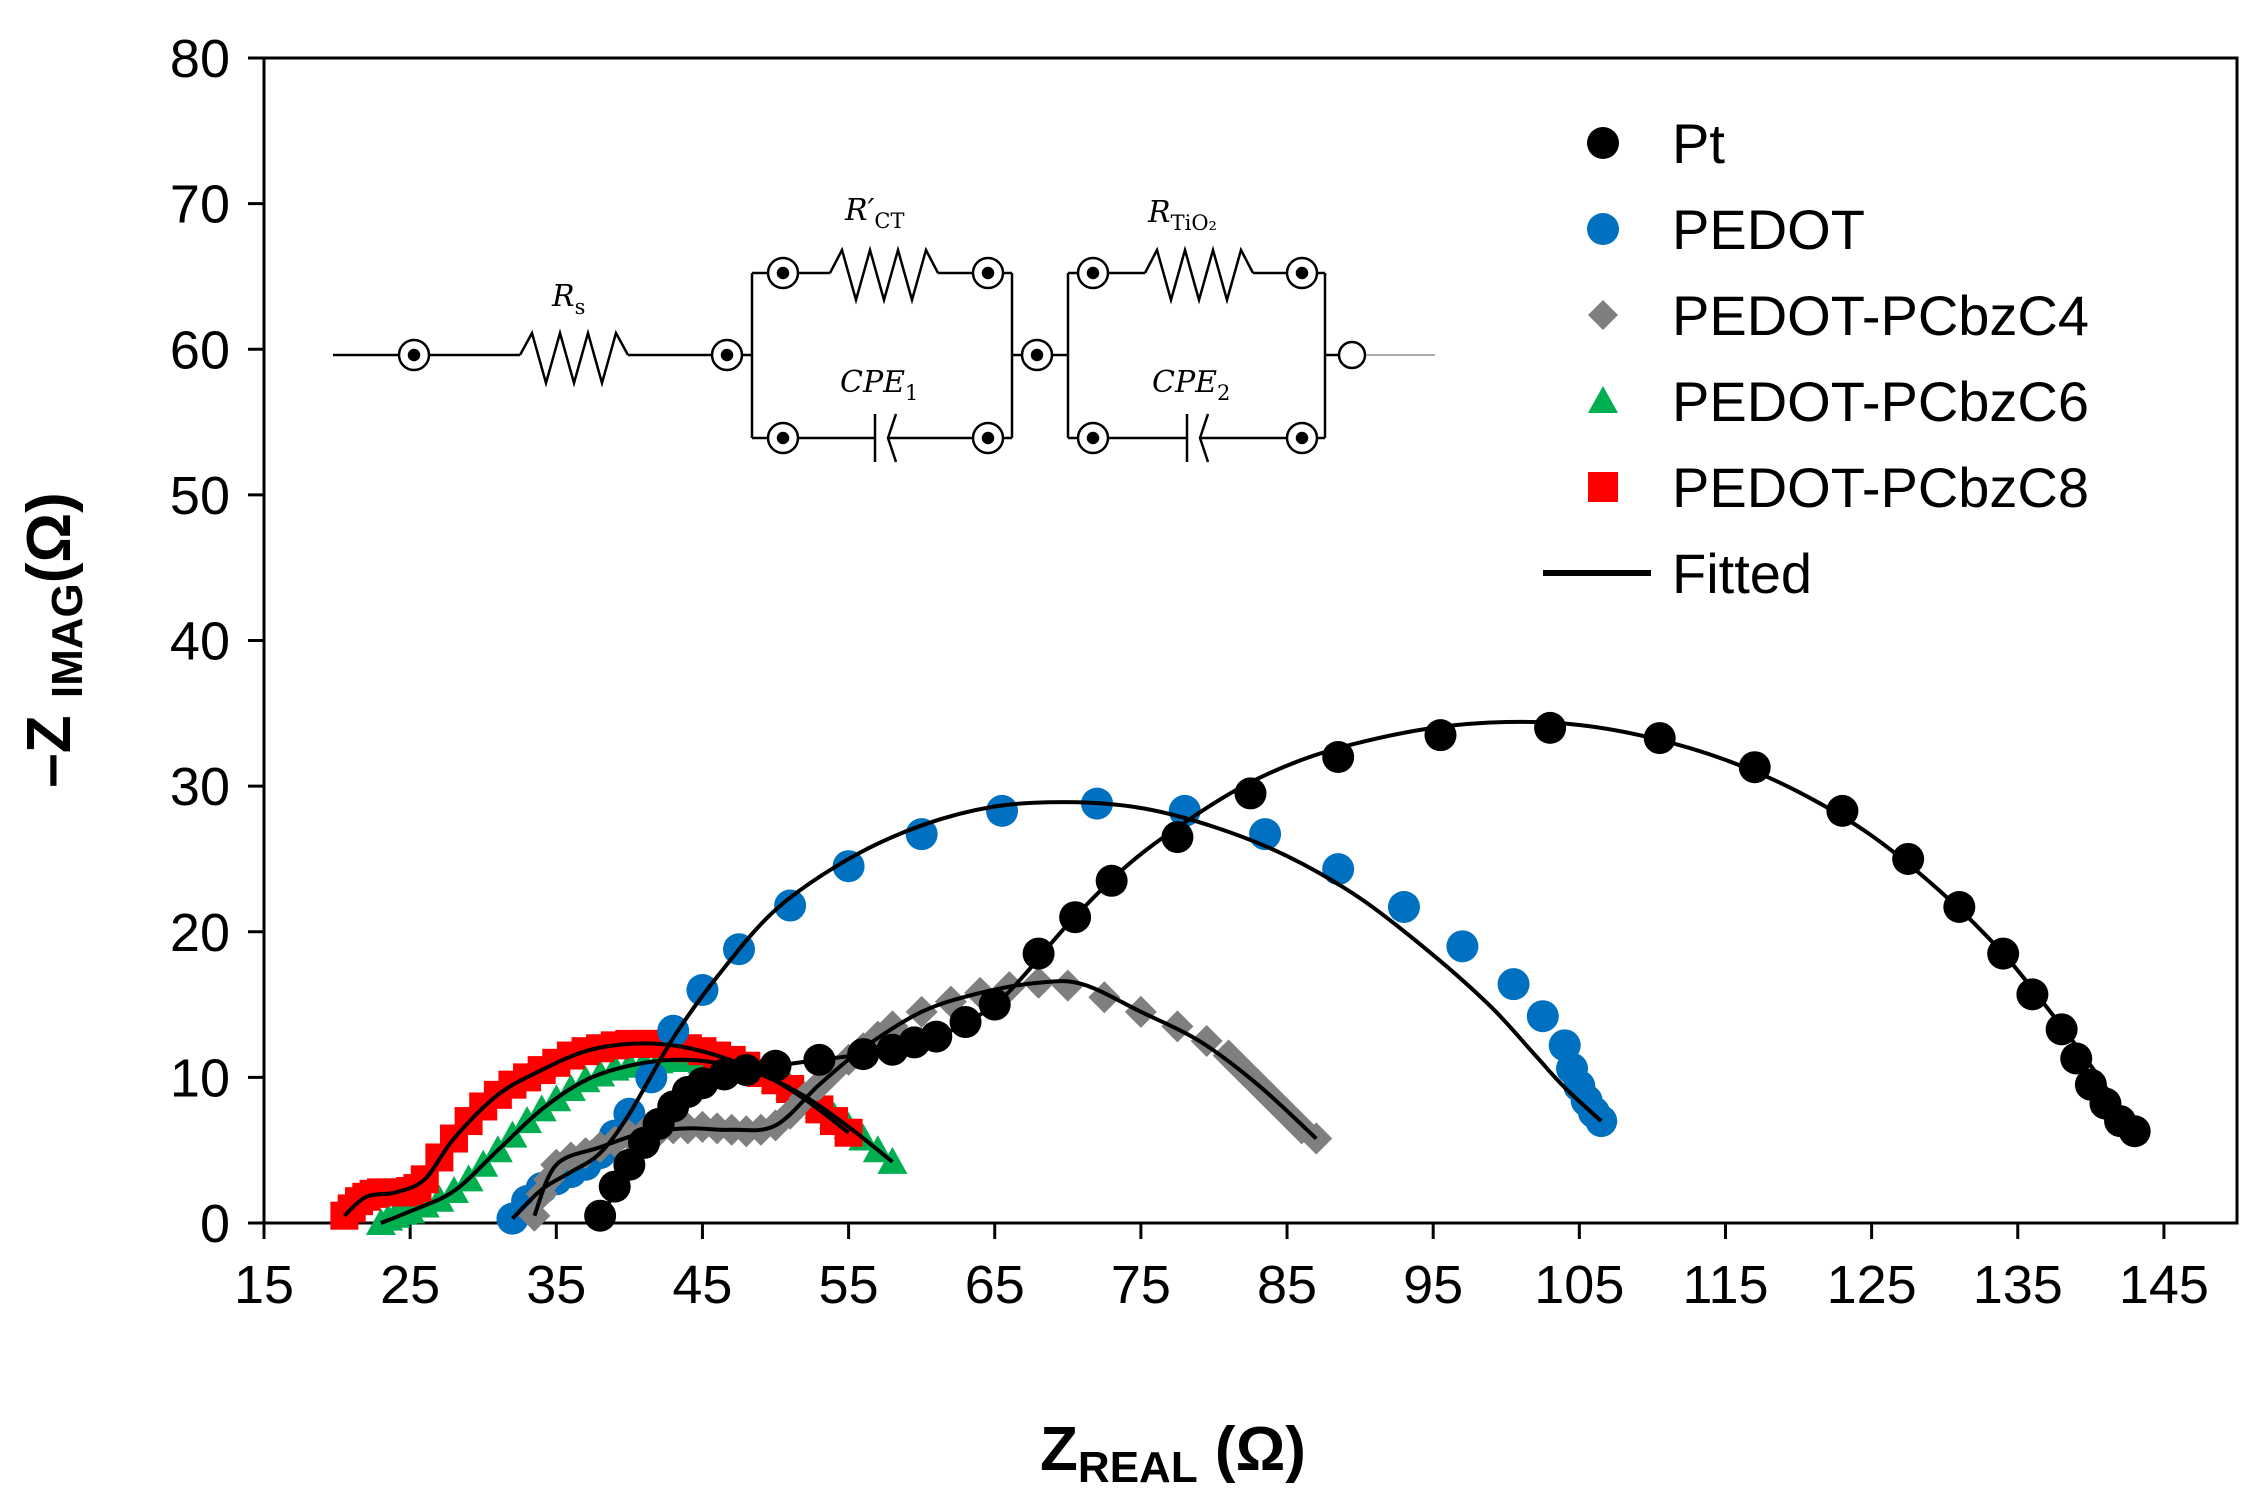 The image size is (2252, 1509). I want to click on y-tick-label: 30, so click(200, 787).